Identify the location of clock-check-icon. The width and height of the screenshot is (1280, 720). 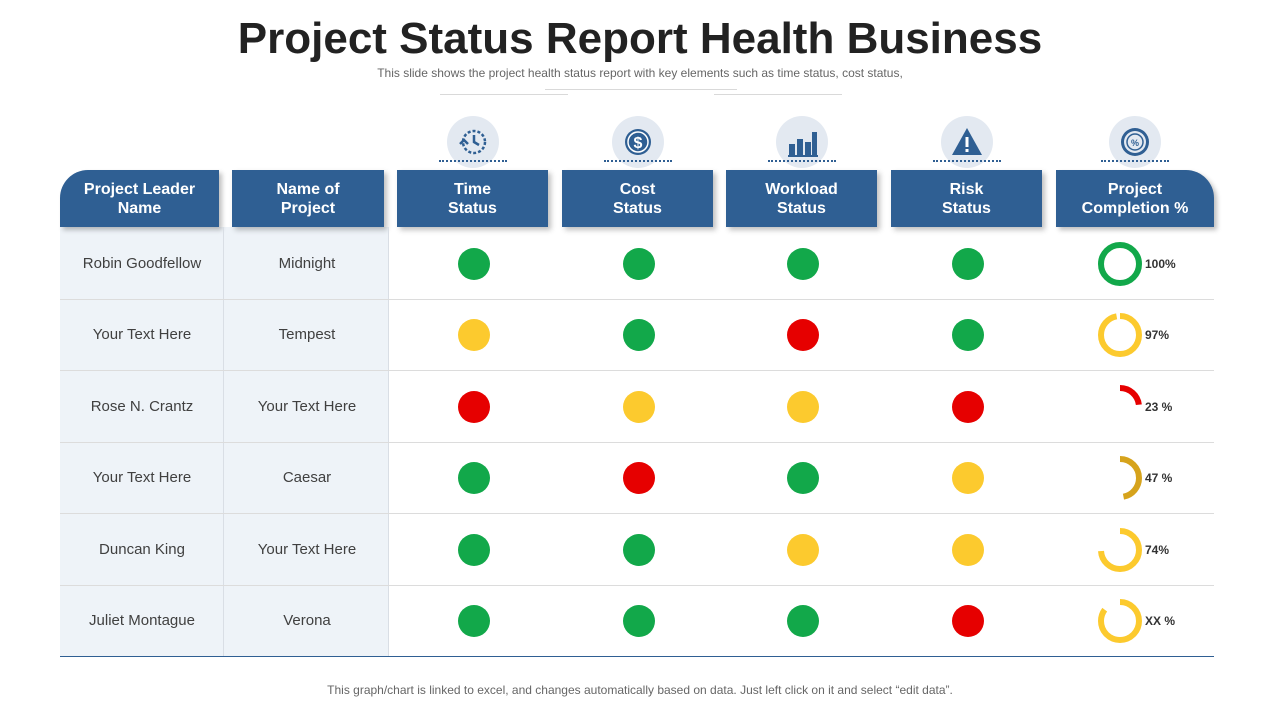
(472, 142).